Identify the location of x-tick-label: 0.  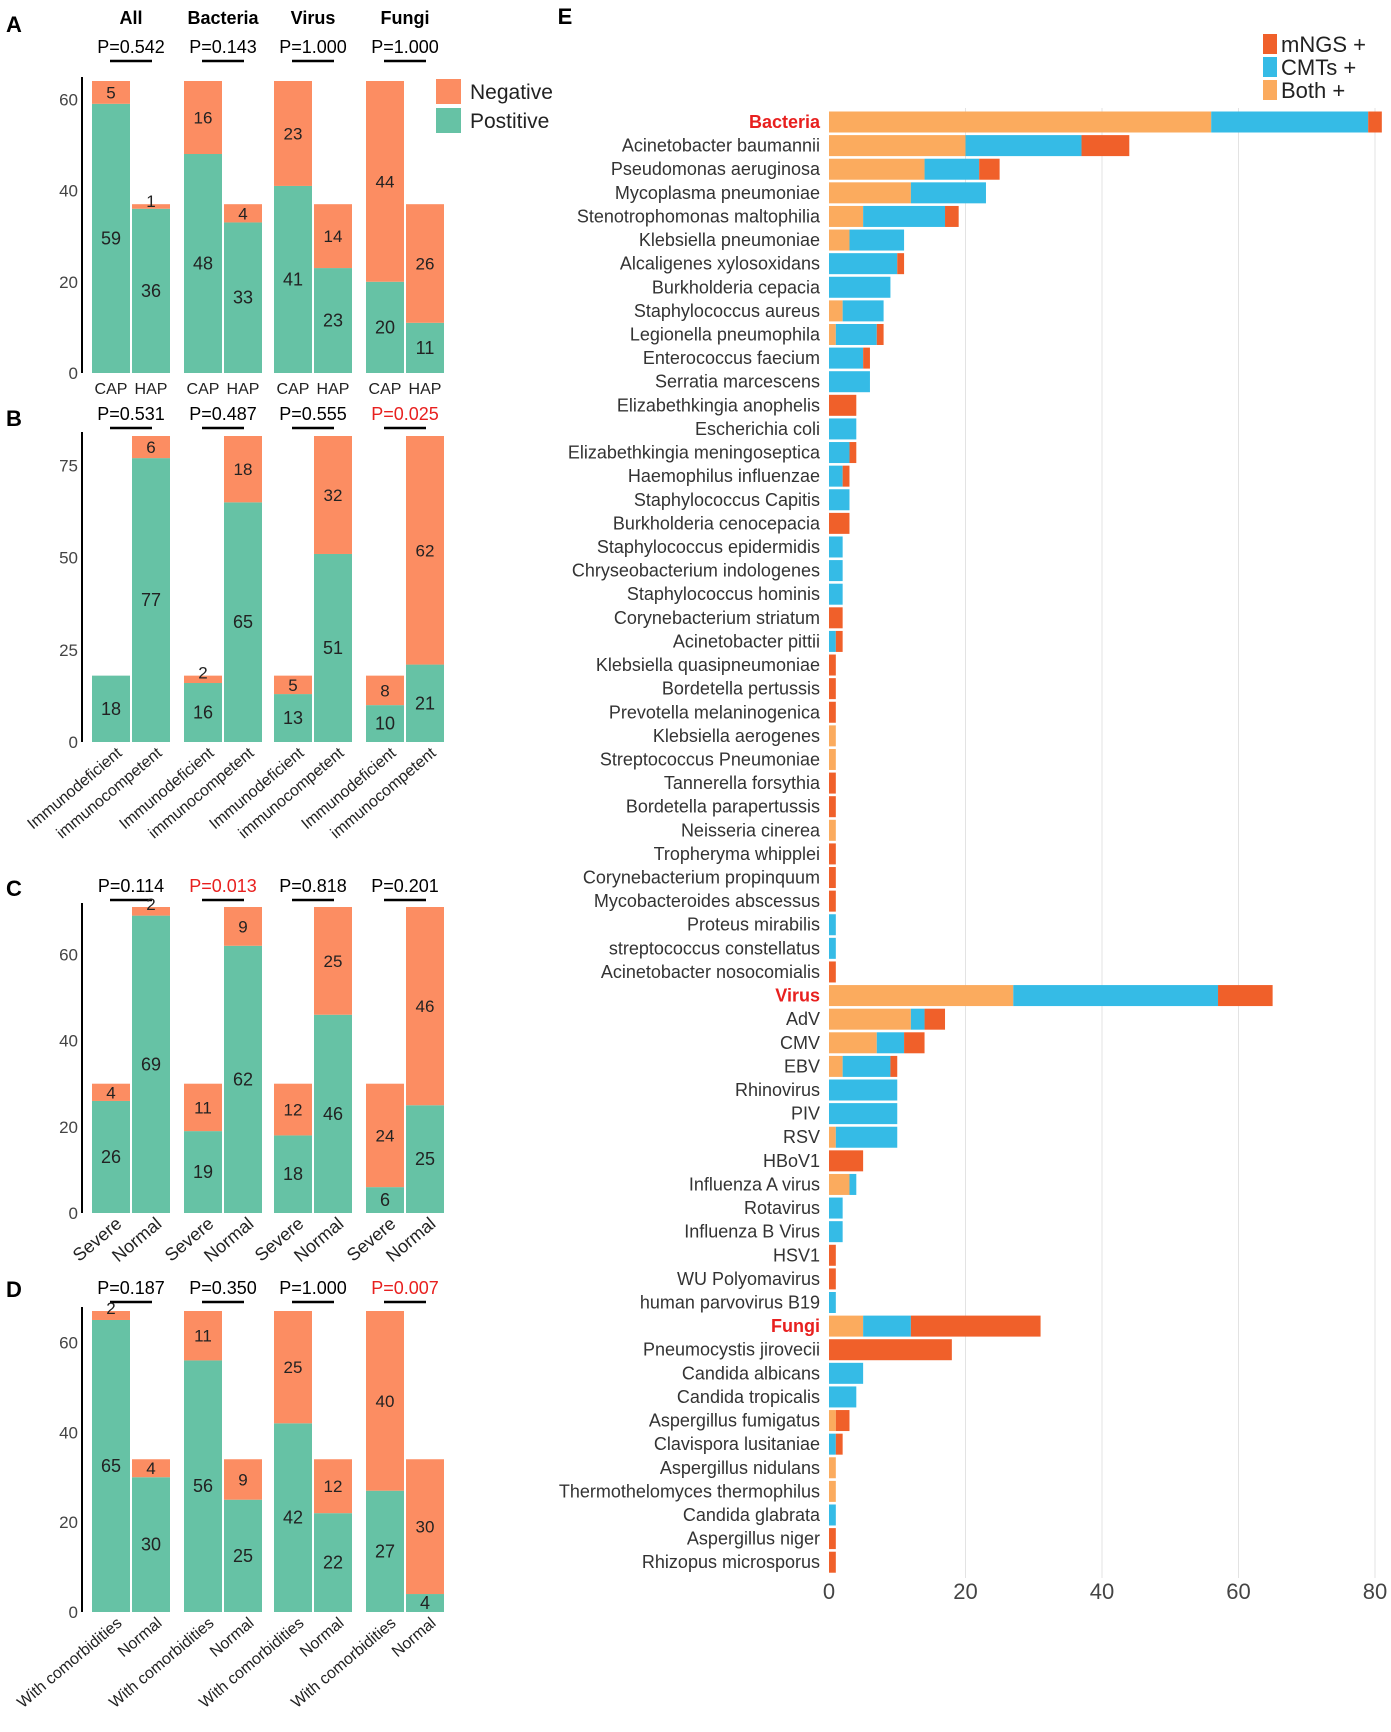
(829, 1591).